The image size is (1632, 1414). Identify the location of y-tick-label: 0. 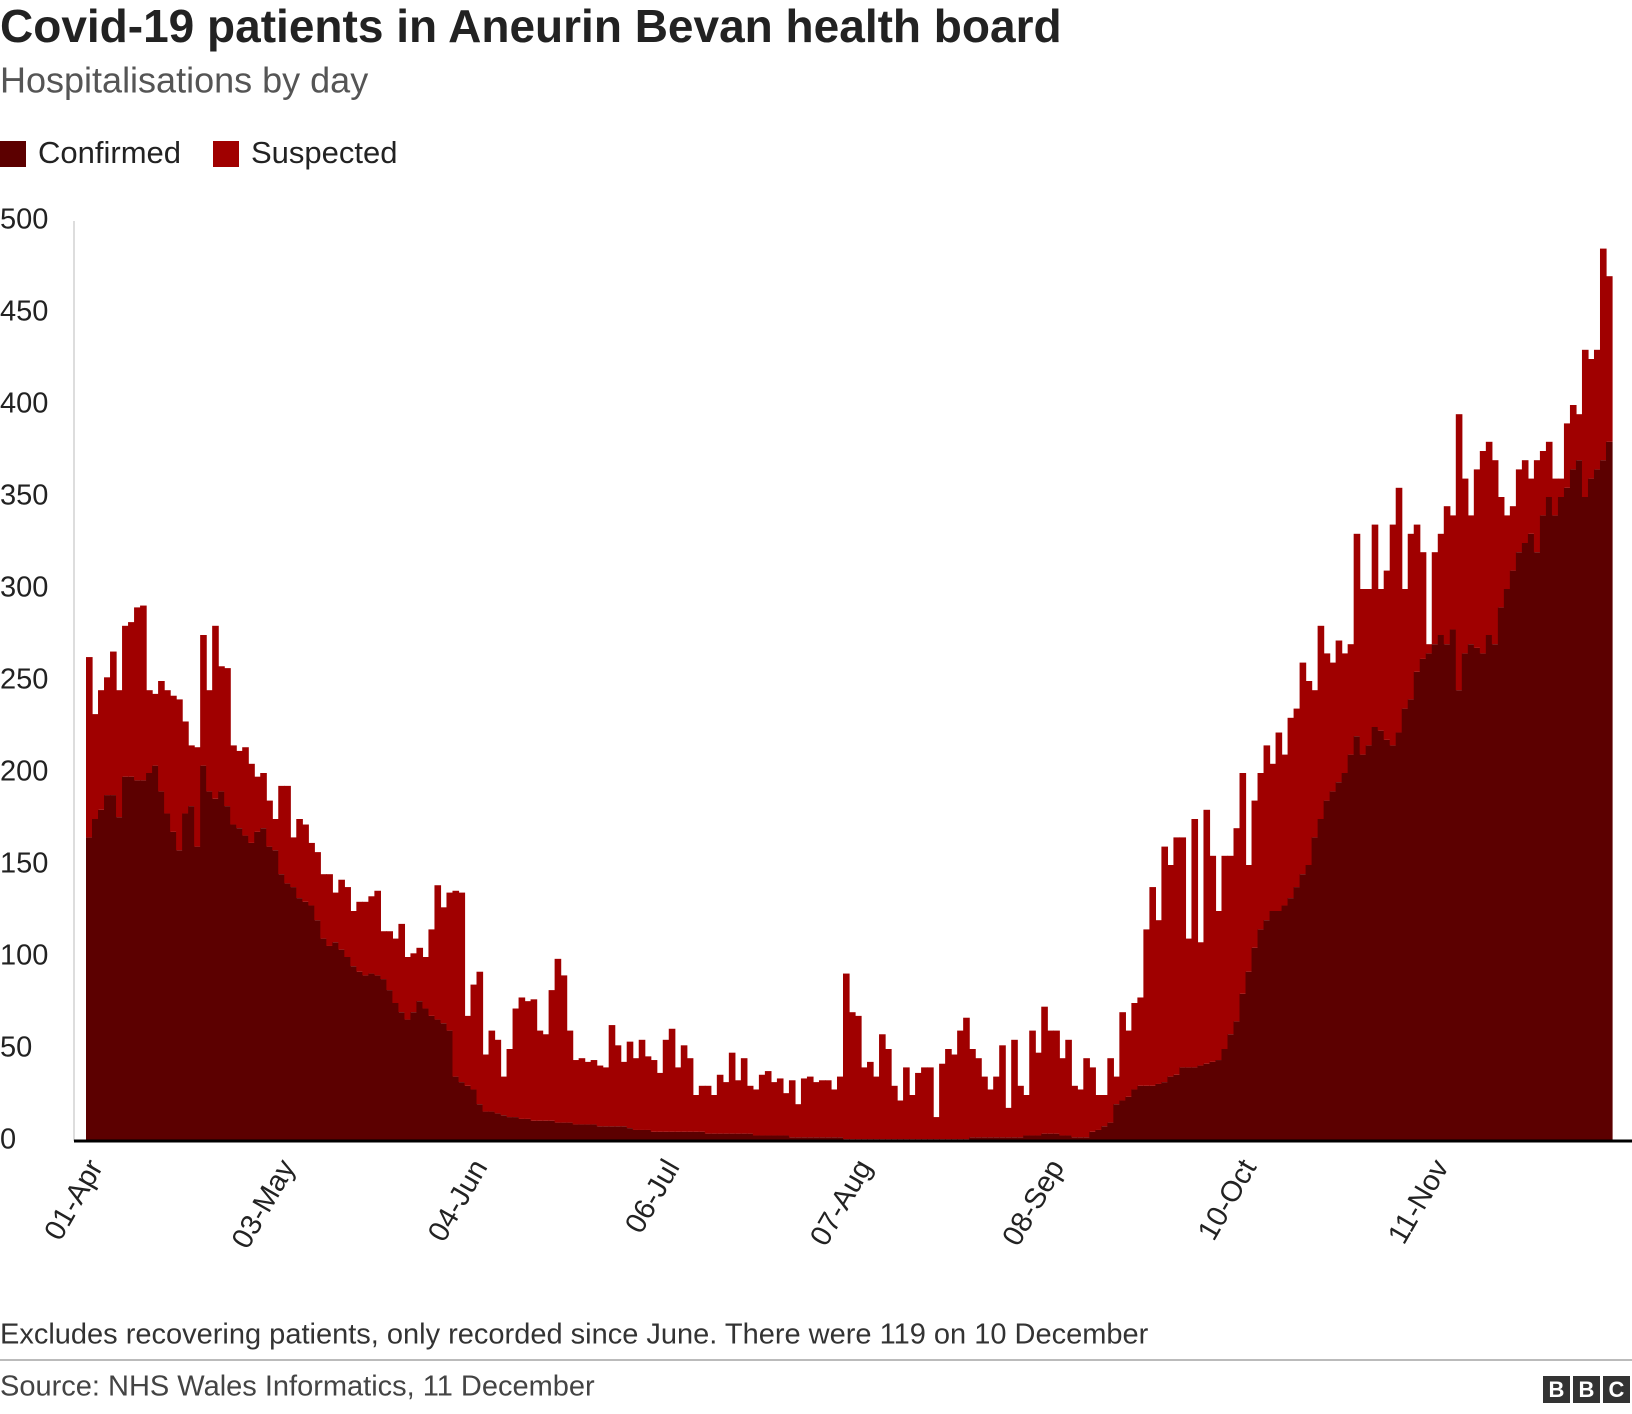
(8, 1140).